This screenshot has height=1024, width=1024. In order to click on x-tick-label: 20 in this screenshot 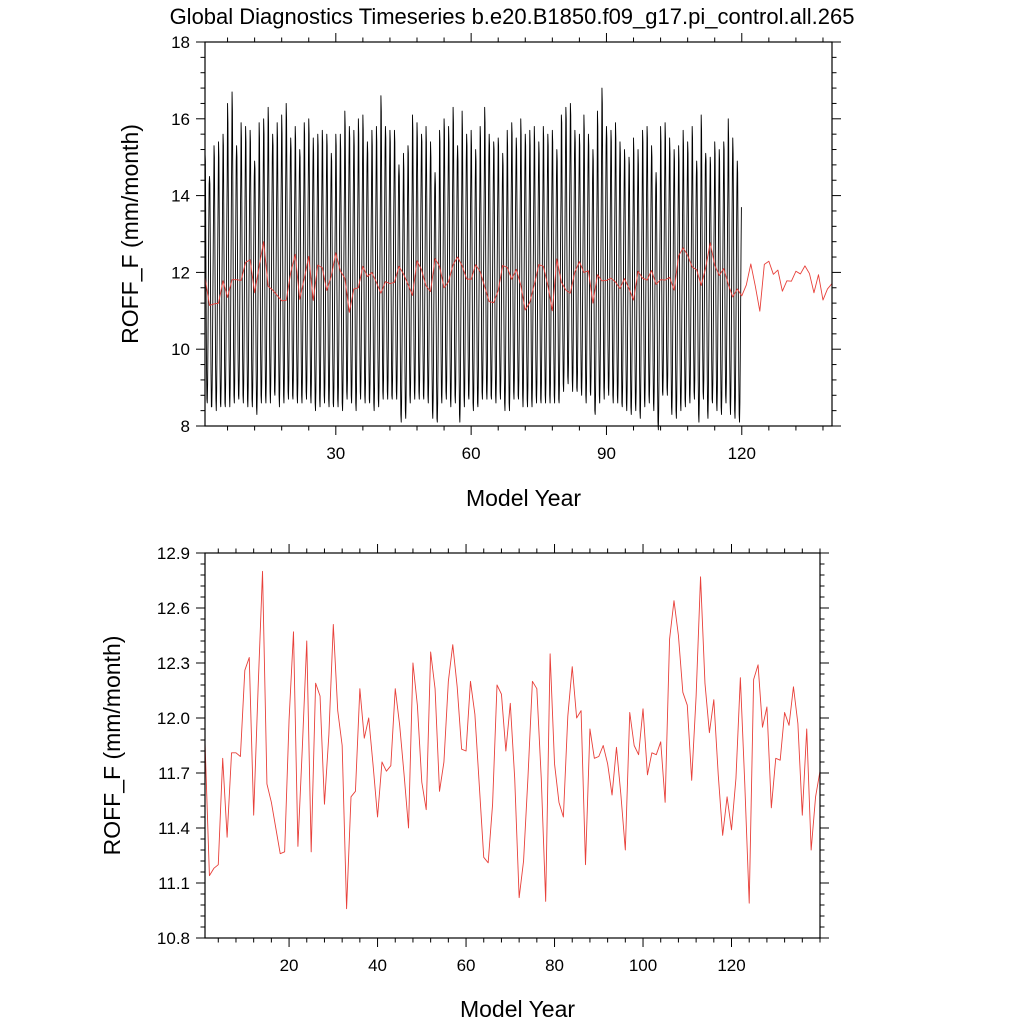, I will do `click(289, 965)`.